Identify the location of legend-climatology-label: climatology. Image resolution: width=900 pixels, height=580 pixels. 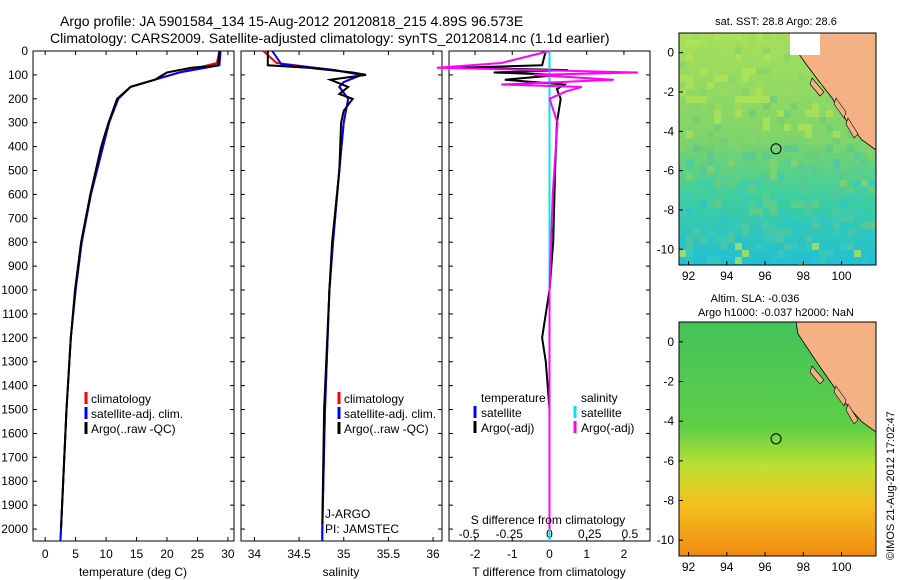
(121, 399).